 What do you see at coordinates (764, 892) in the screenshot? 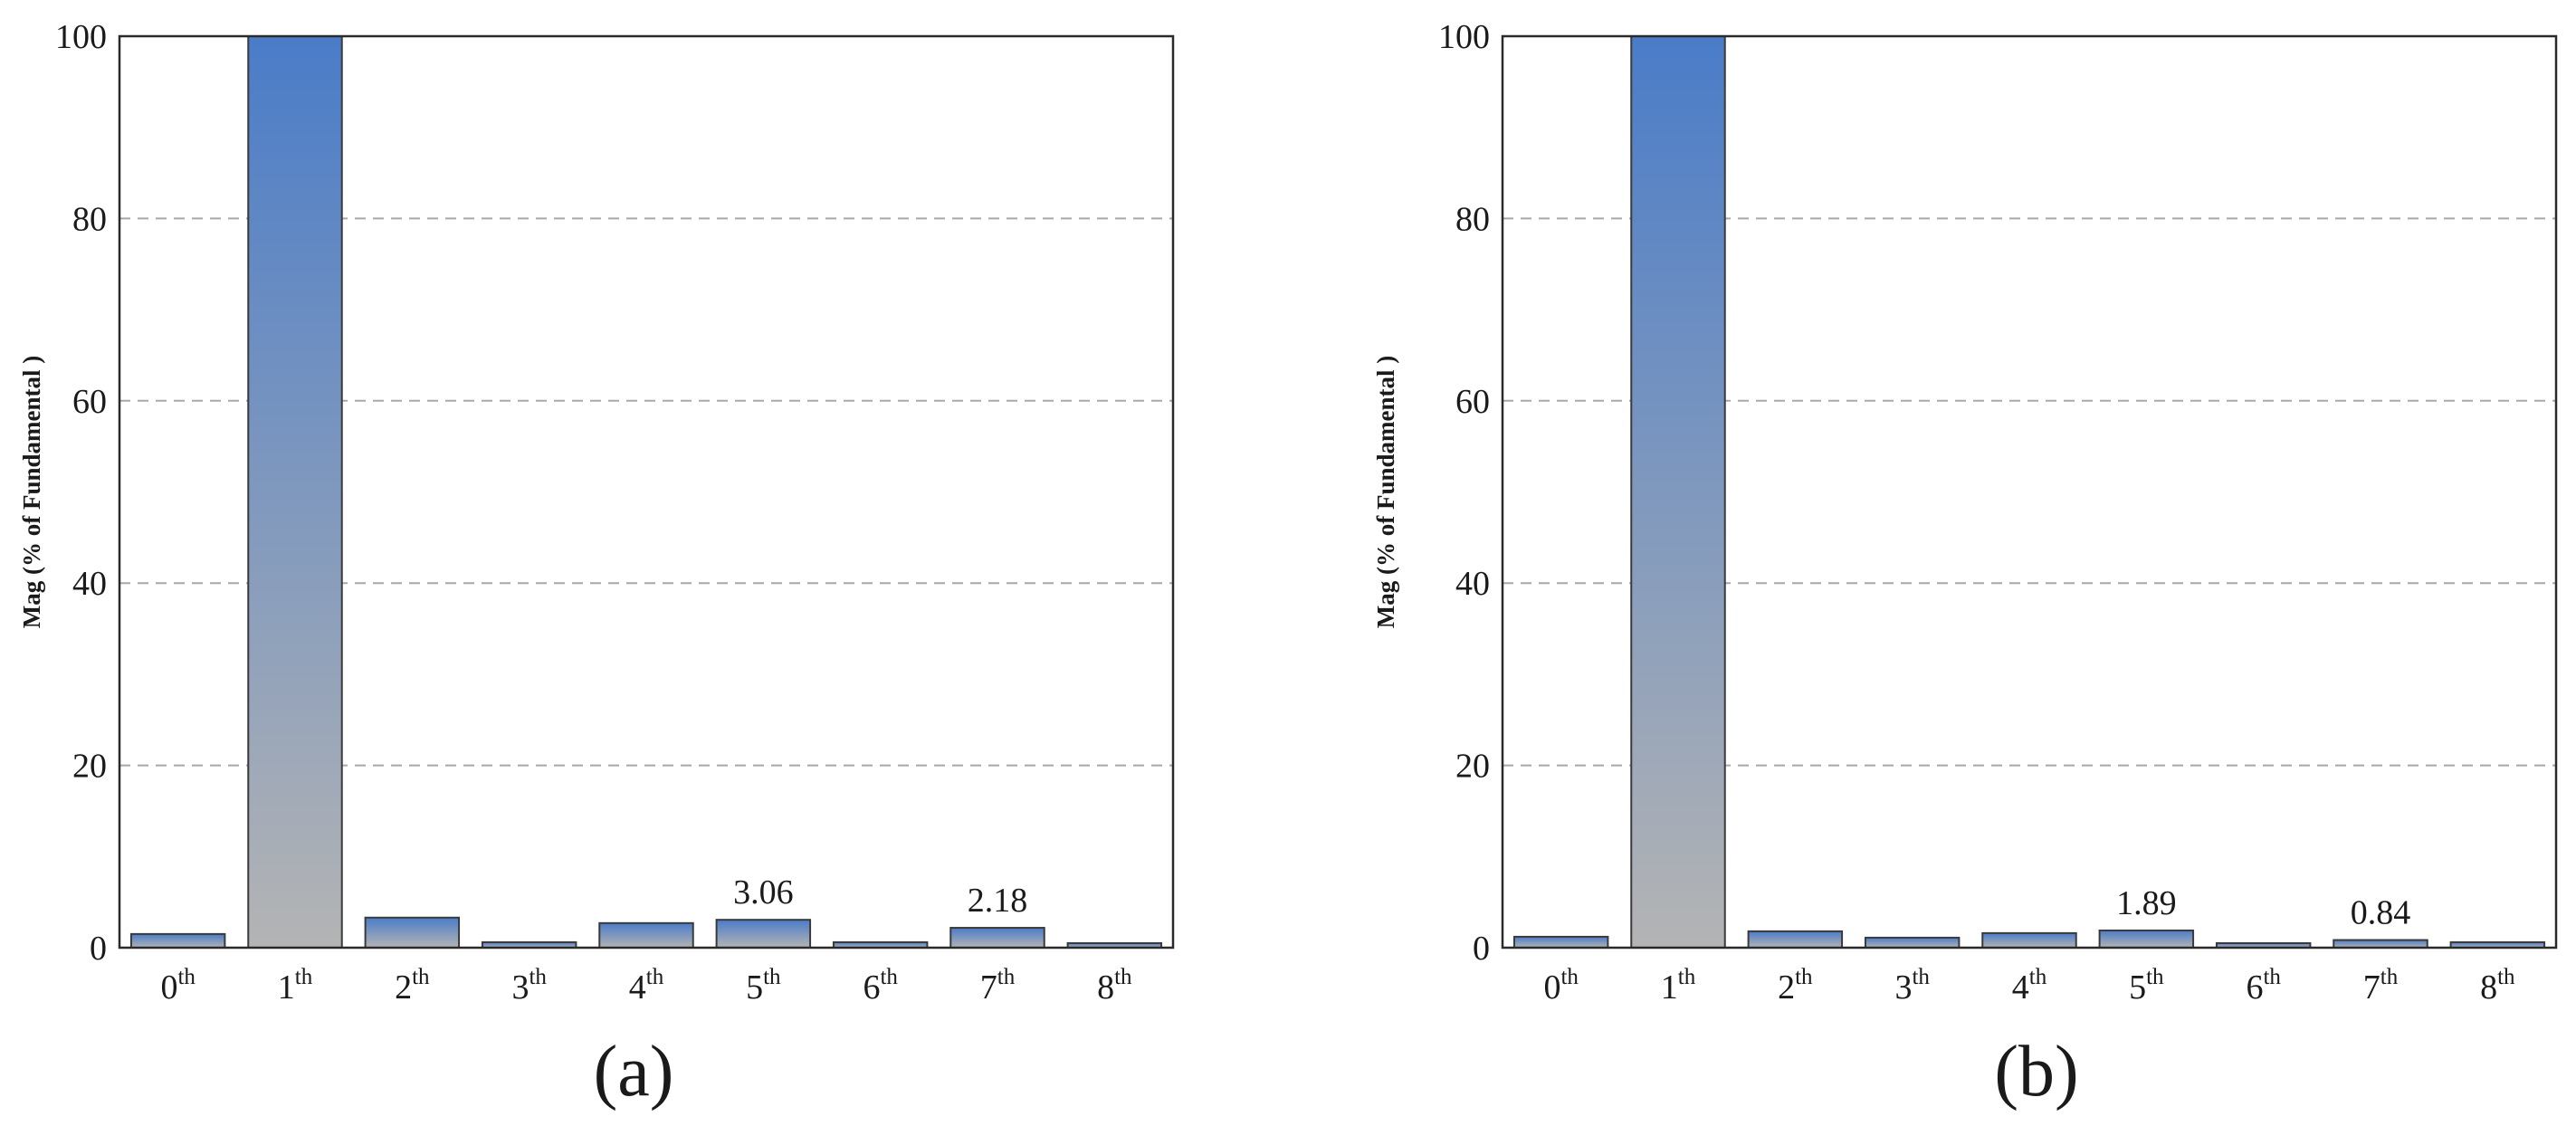
I see `data-label: 3.06` at bounding box center [764, 892].